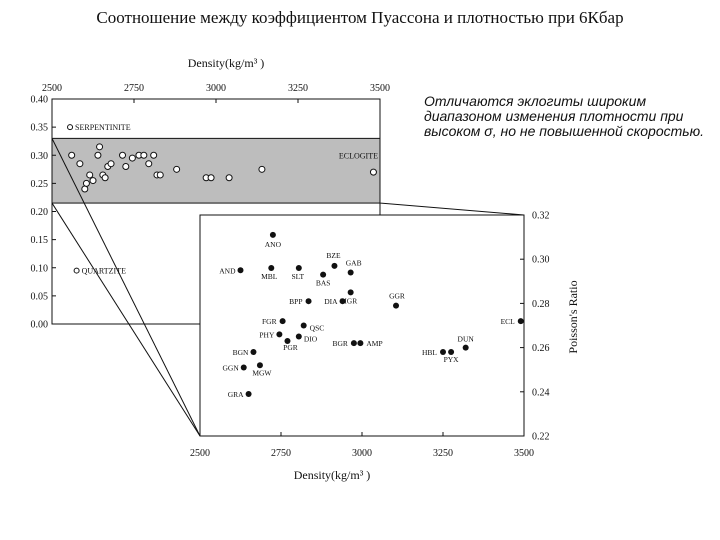 The width and height of the screenshot is (720, 540). What do you see at coordinates (374, 343) in the screenshot?
I see `main-data-point-label: AMP` at bounding box center [374, 343].